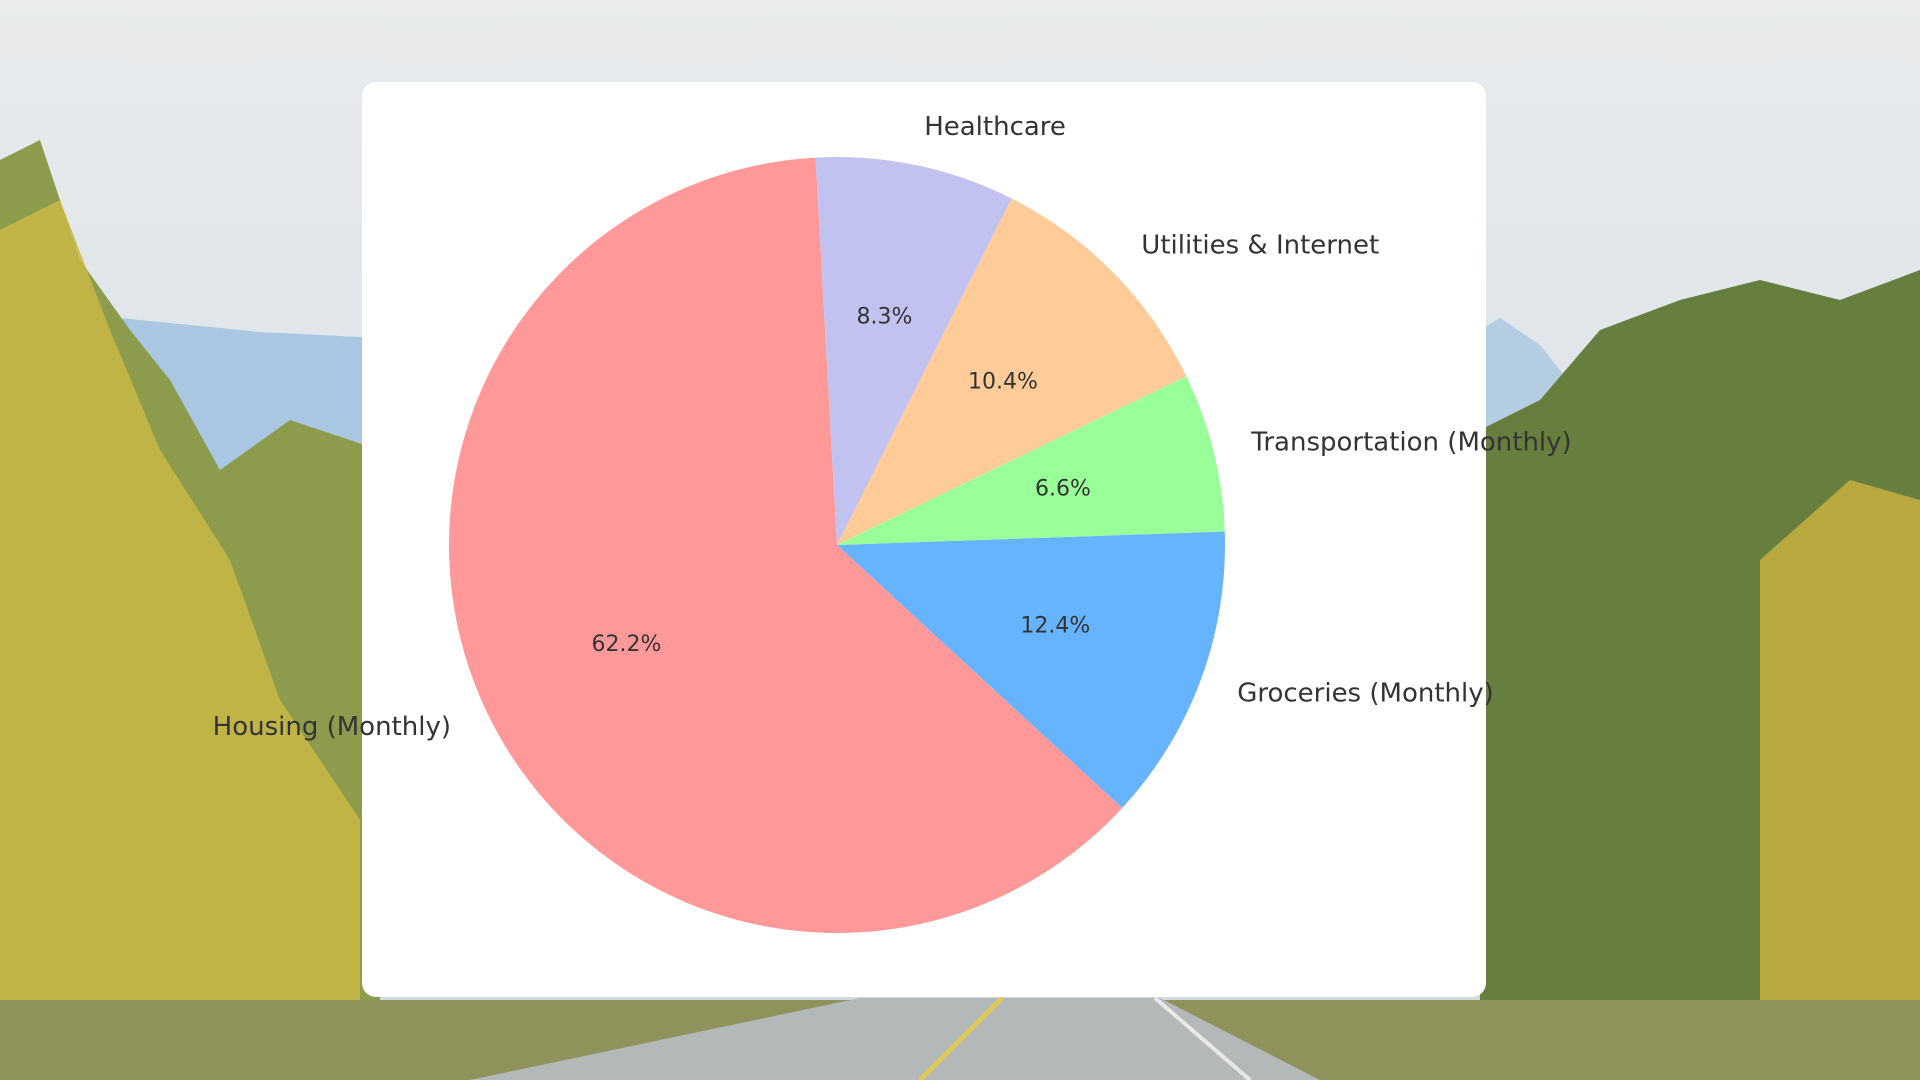 This screenshot has height=1080, width=1920. What do you see at coordinates (332, 727) in the screenshot?
I see `slice-category-label: Housing (Monthly)` at bounding box center [332, 727].